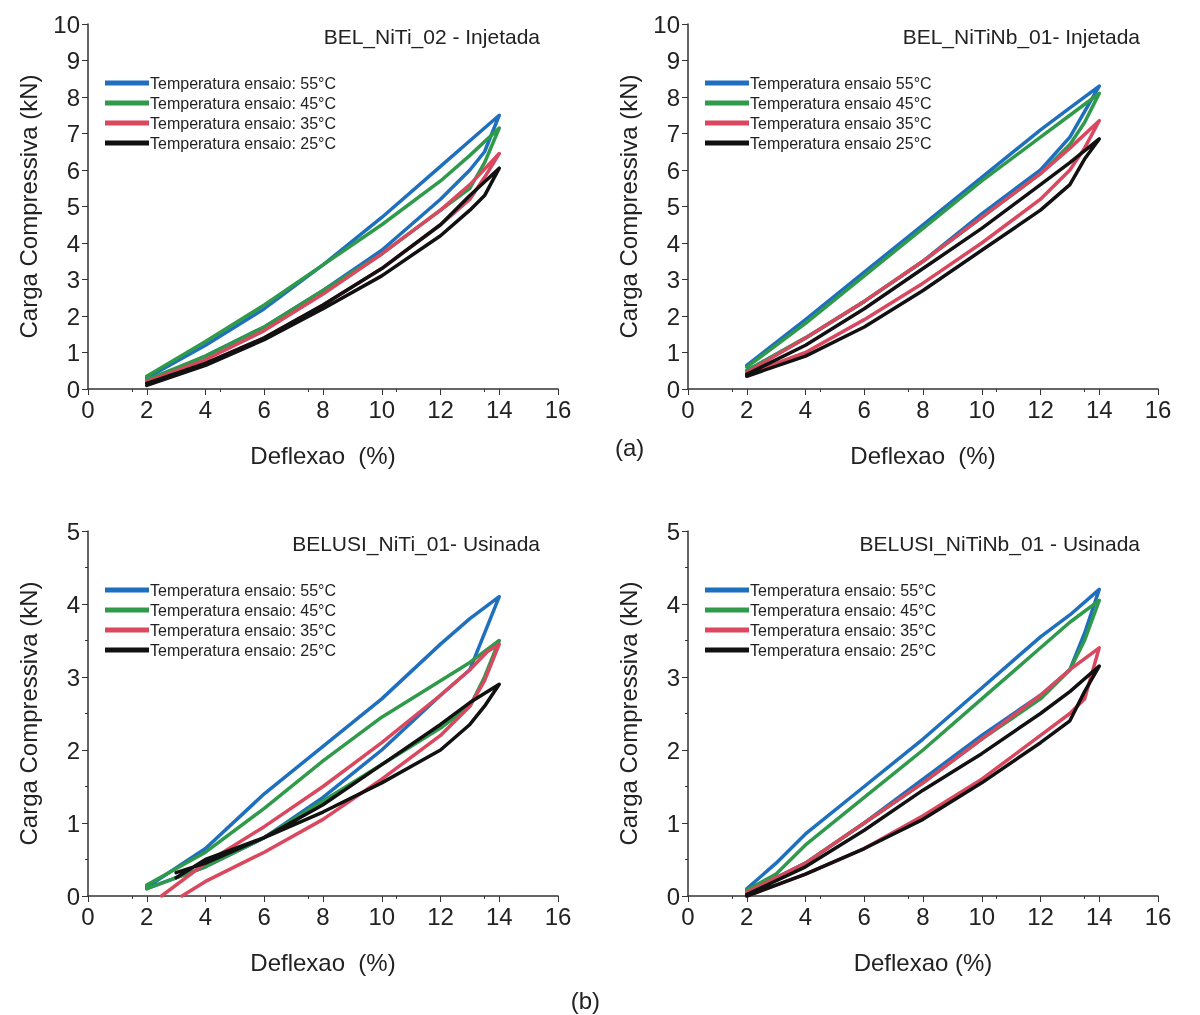 The width and height of the screenshot is (1200, 1015). I want to click on chart-title: BEL_NiTi_02 - Injetada, so click(432, 37).